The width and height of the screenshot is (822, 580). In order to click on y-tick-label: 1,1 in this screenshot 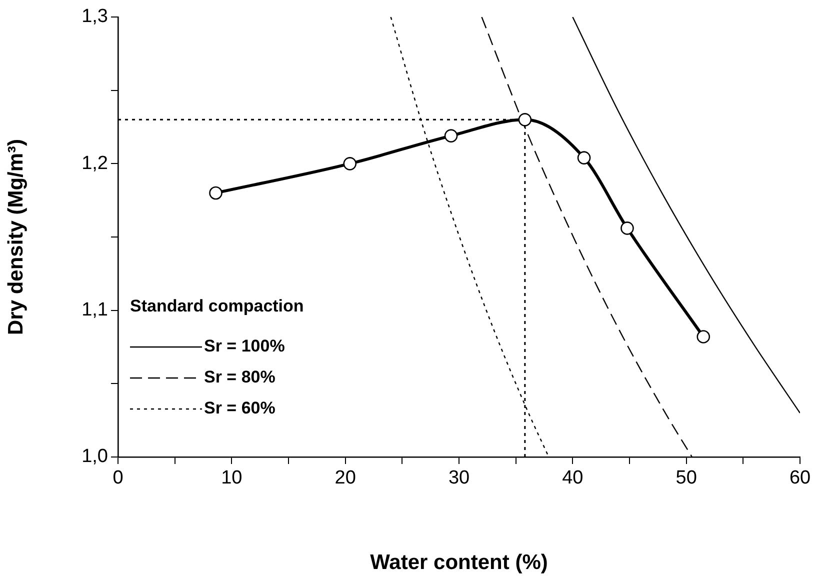, I will do `click(95, 310)`.